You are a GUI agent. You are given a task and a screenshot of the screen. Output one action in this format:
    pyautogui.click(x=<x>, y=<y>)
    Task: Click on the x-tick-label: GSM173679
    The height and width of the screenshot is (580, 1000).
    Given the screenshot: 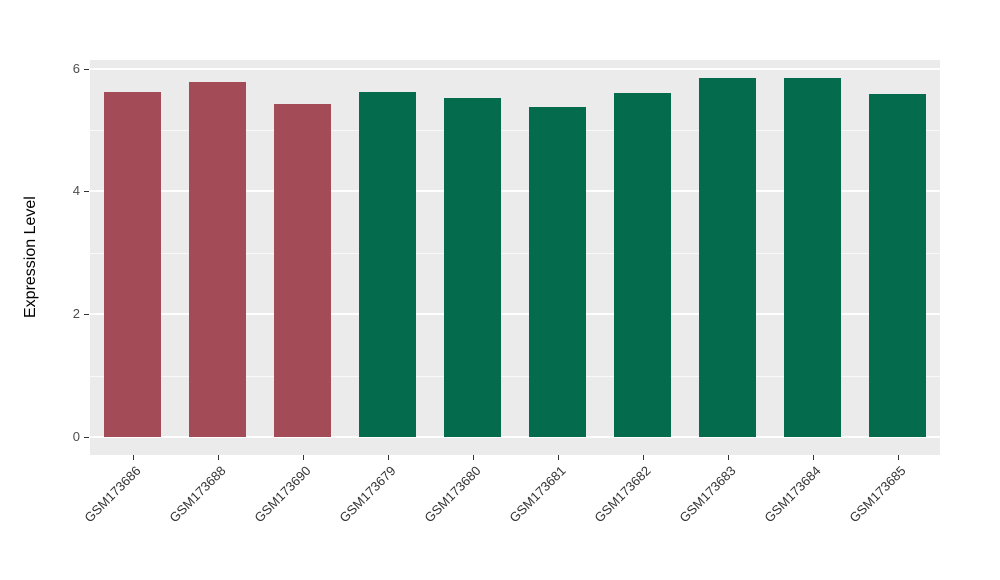 What is the action you would take?
    pyautogui.click(x=367, y=494)
    